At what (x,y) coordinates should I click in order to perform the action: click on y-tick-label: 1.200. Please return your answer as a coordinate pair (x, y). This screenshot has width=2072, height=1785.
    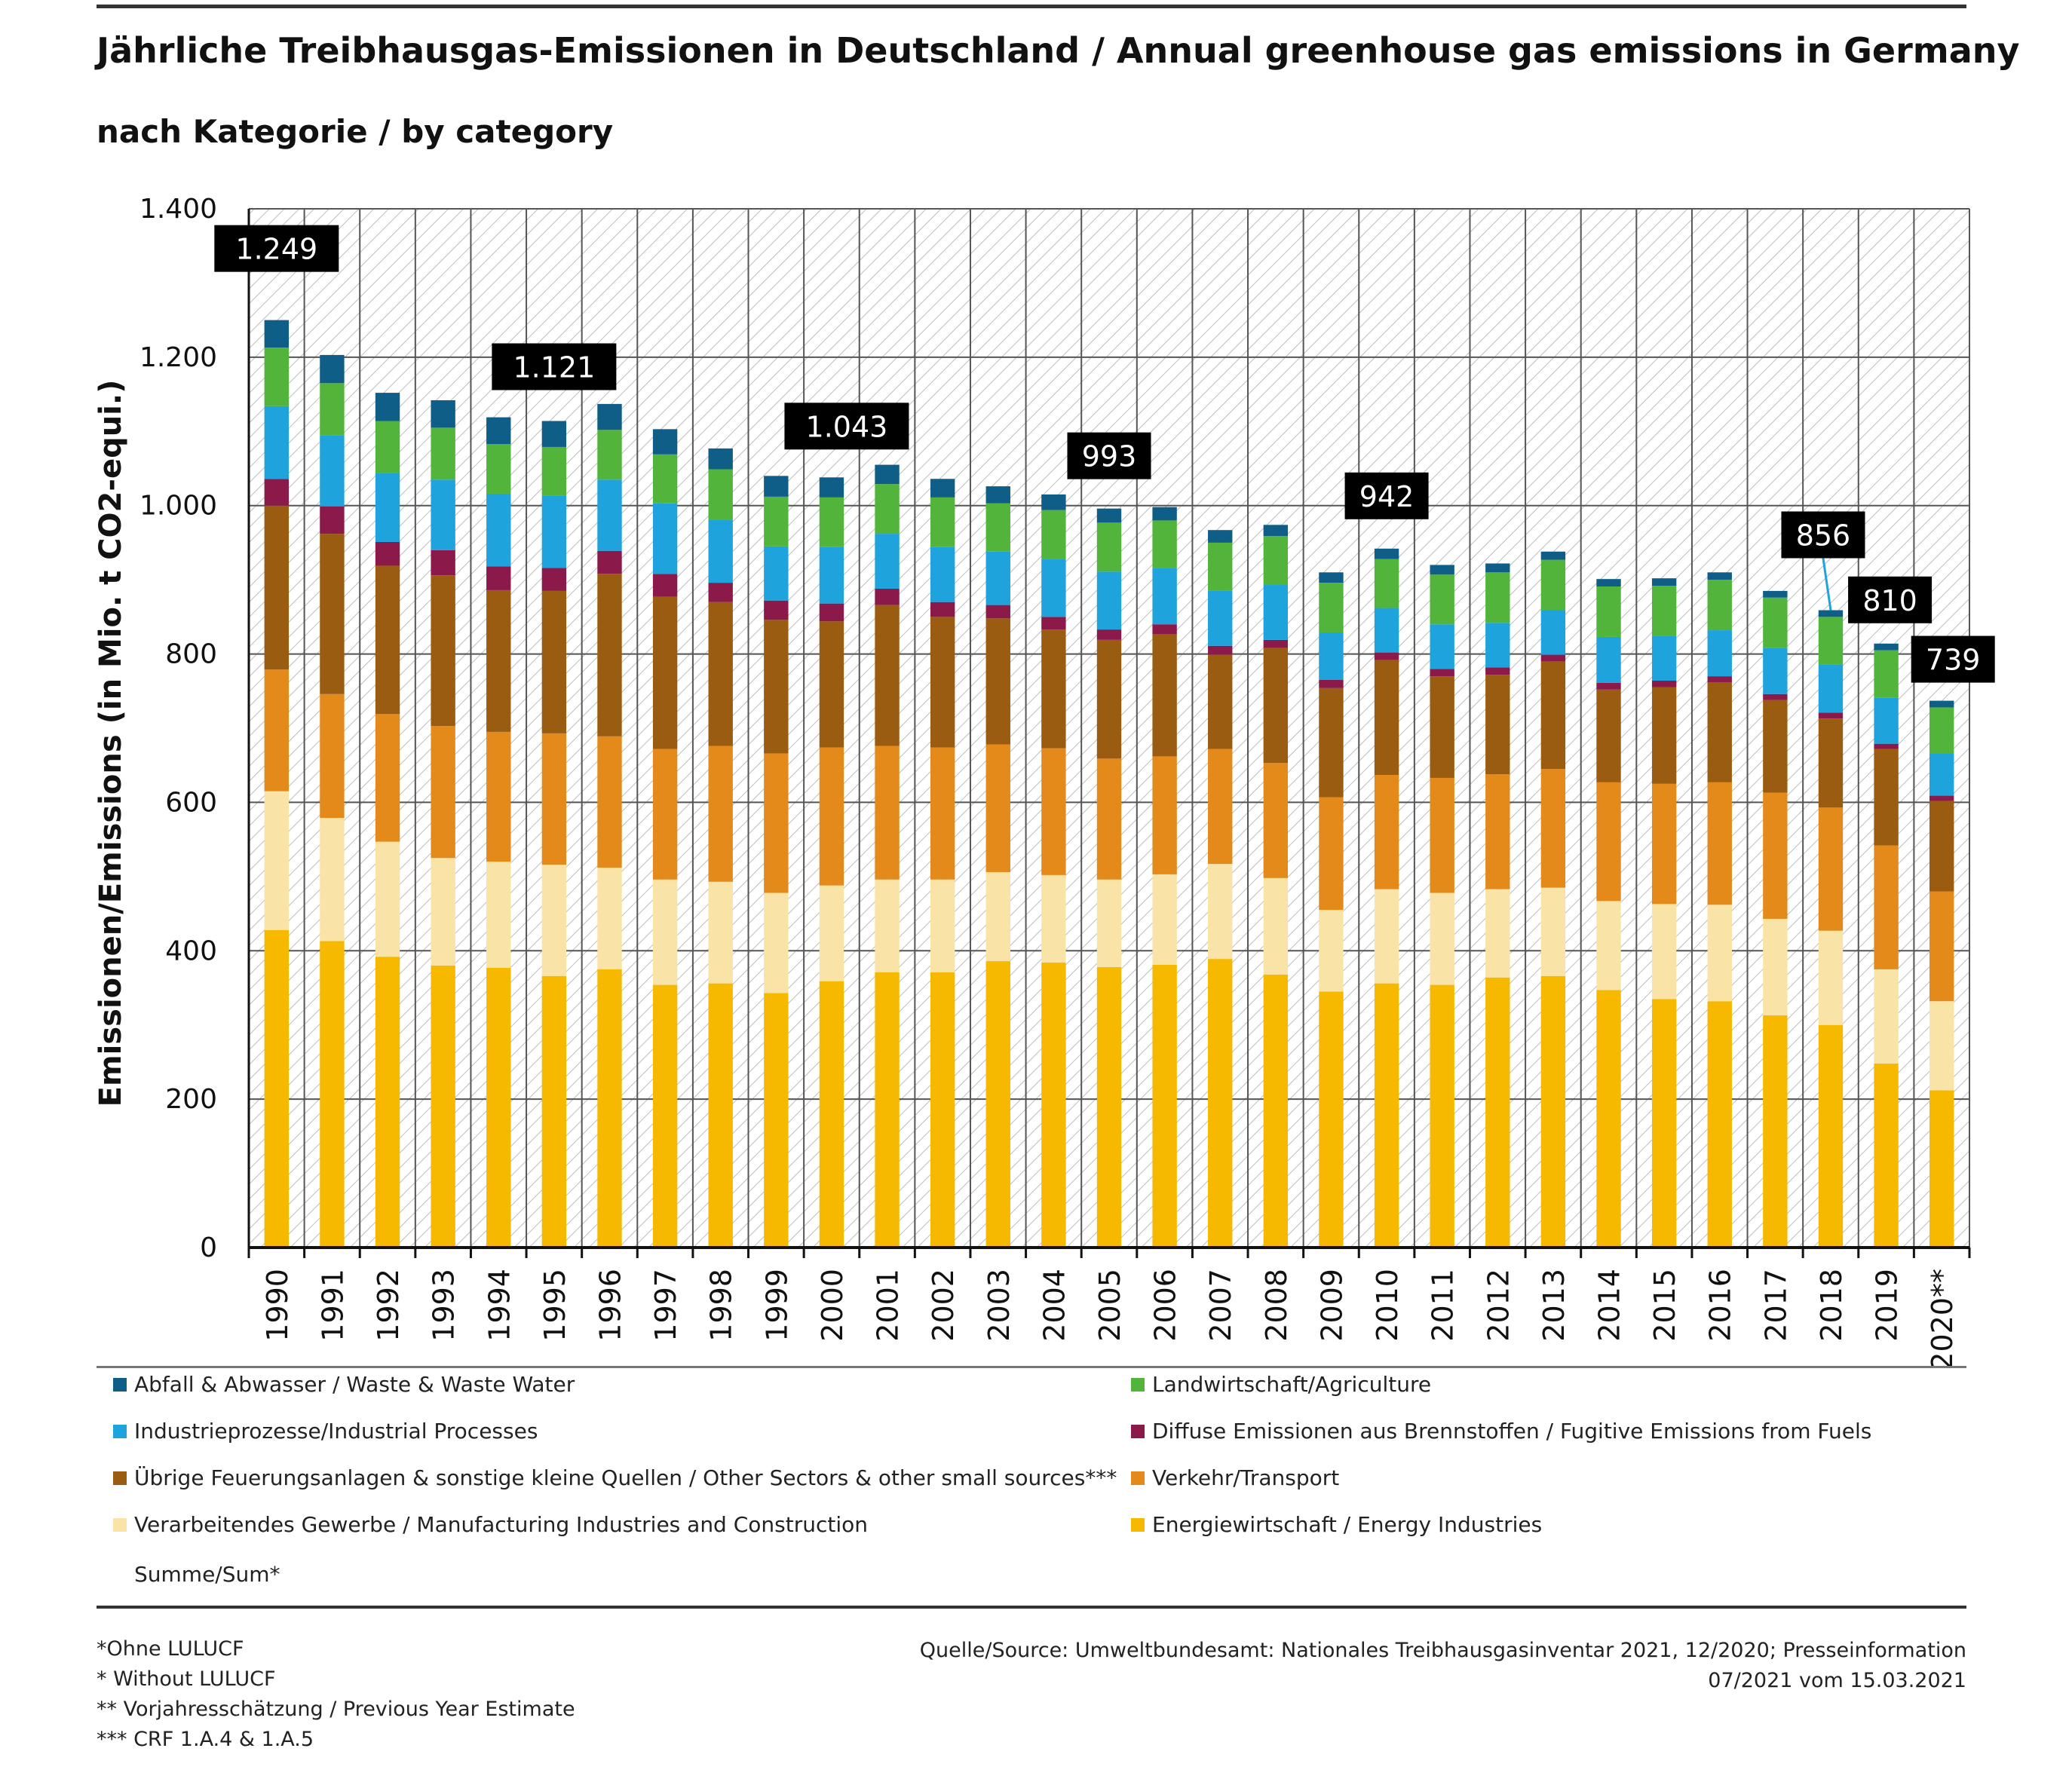
    Looking at the image, I should click on (178, 357).